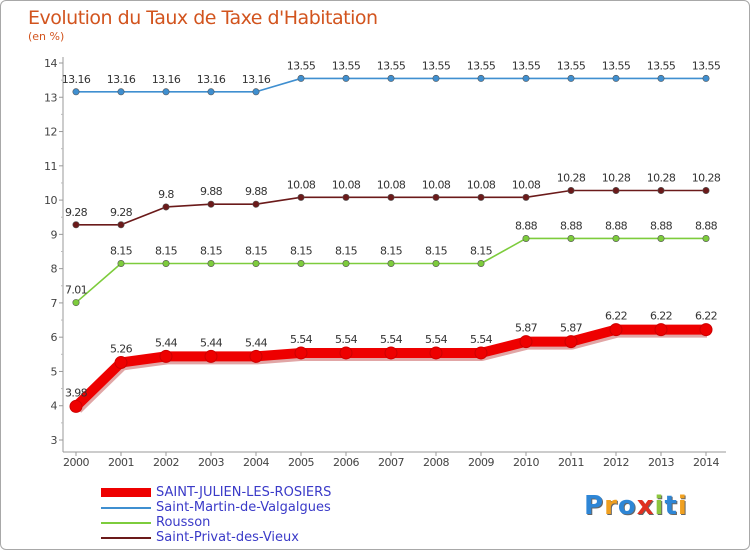 The image size is (750, 550). Describe the element at coordinates (436, 462) in the screenshot. I see `x-tick-label: 2008` at that location.